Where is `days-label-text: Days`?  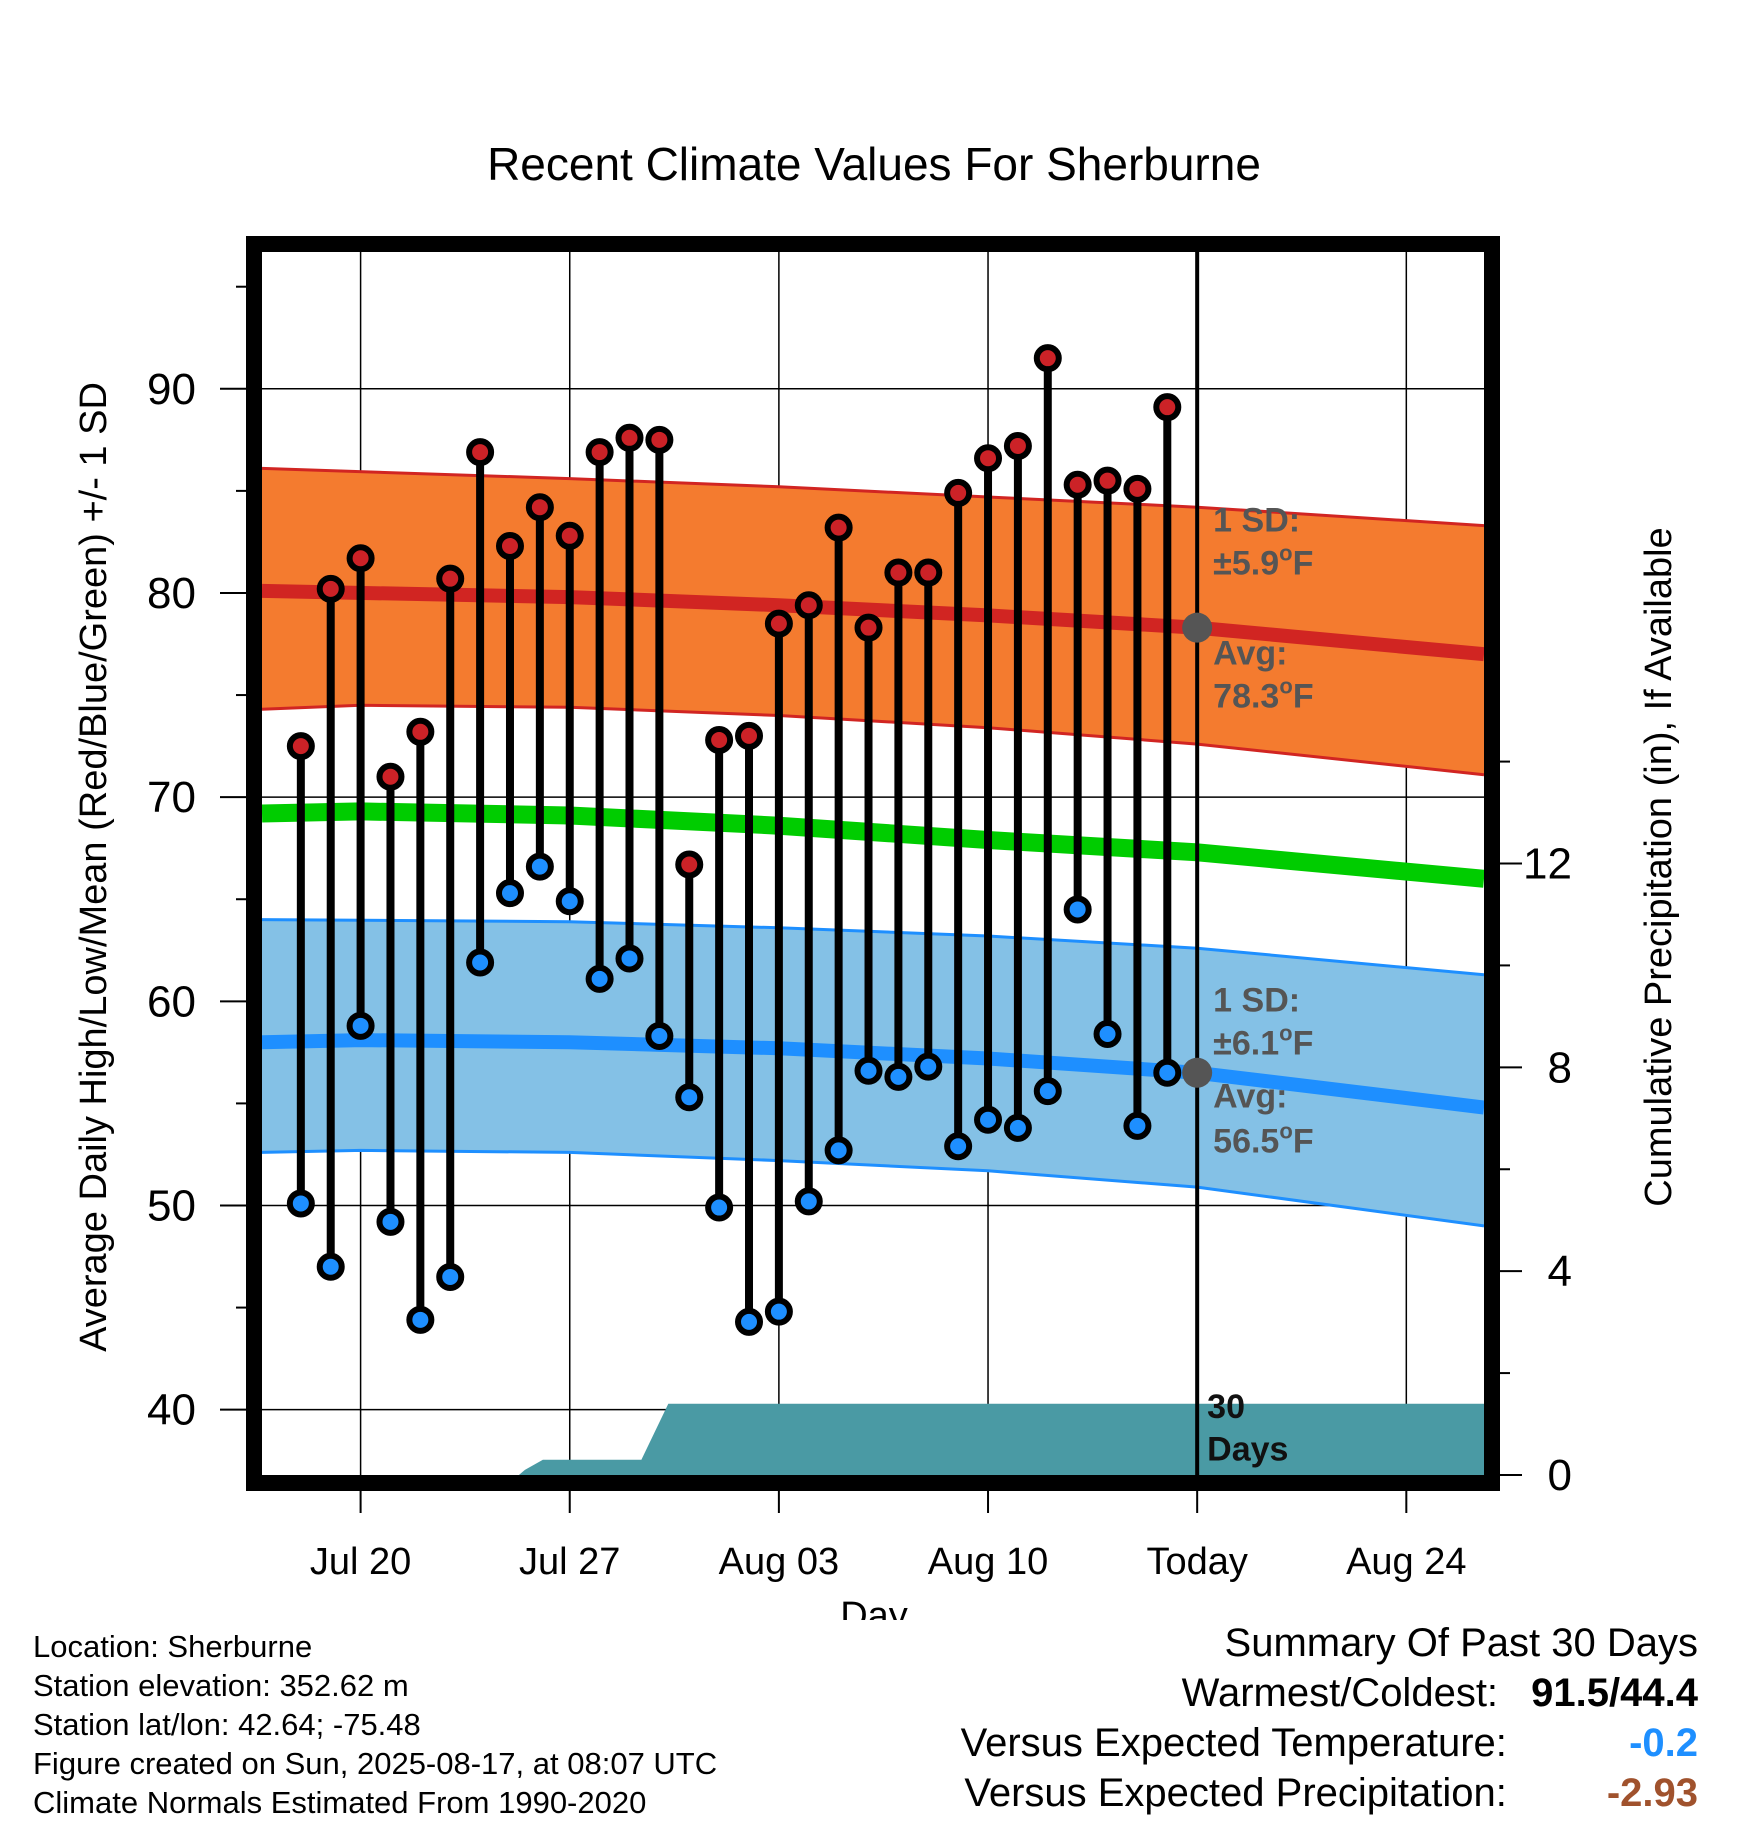
days-label-text: Days is located at coordinates (1247, 1450).